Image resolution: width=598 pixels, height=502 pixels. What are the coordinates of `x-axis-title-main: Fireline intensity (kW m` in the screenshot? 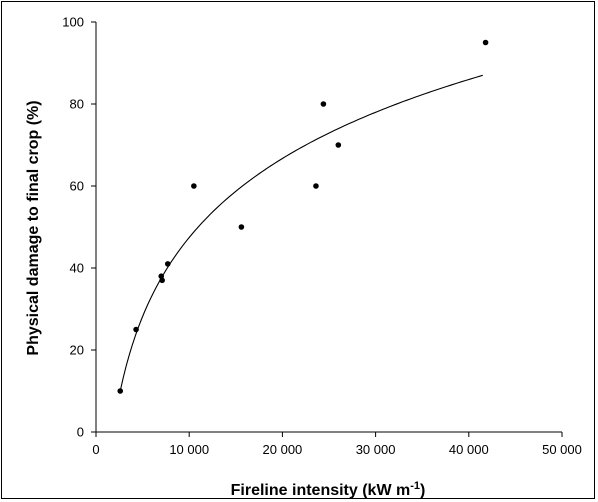 It's located at (321, 490).